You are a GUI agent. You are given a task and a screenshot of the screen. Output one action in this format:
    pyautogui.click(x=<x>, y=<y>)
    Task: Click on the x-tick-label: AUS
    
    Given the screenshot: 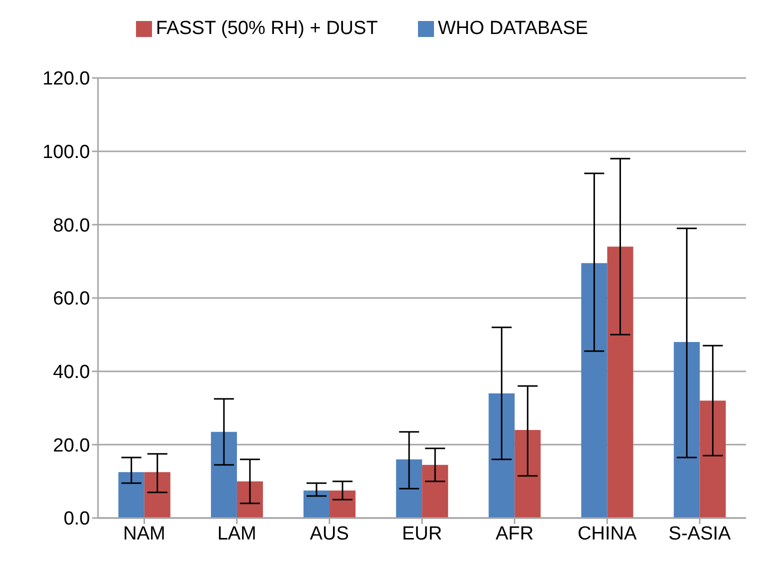 What is the action you would take?
    pyautogui.click(x=329, y=533)
    